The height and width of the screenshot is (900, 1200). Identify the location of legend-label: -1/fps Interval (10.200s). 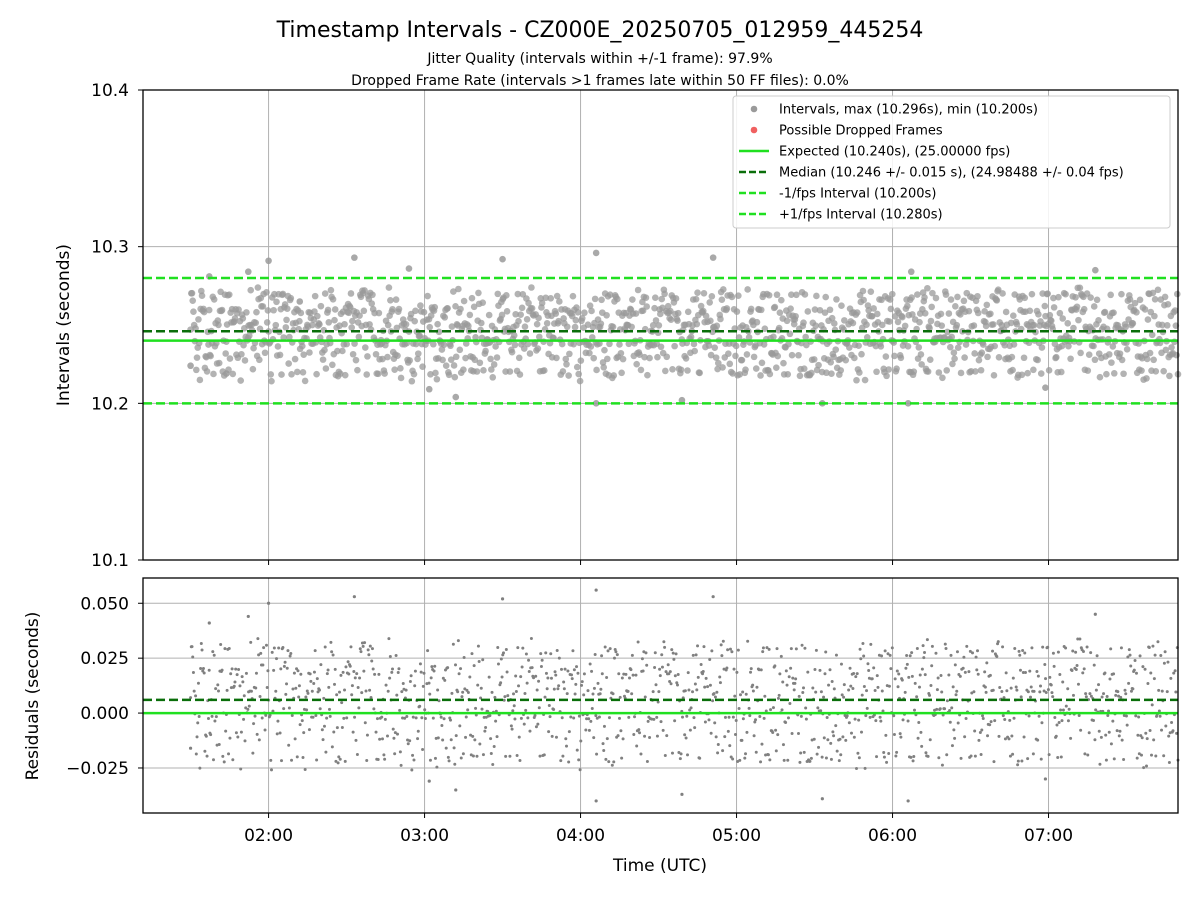
(857, 194).